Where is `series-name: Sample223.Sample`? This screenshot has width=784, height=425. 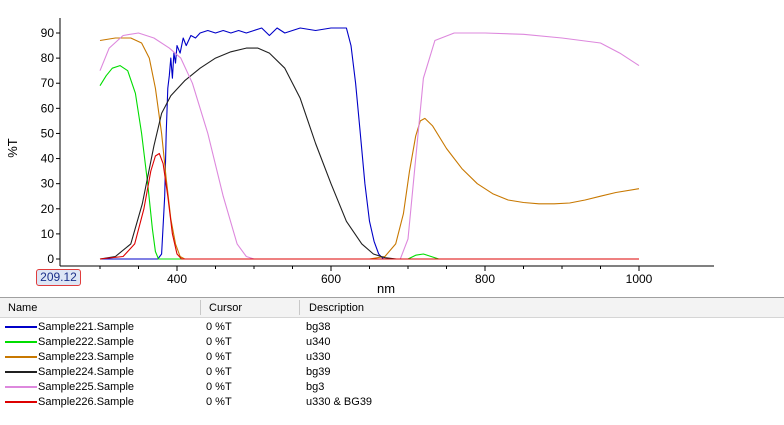
series-name: Sample223.Sample is located at coordinates (86, 357).